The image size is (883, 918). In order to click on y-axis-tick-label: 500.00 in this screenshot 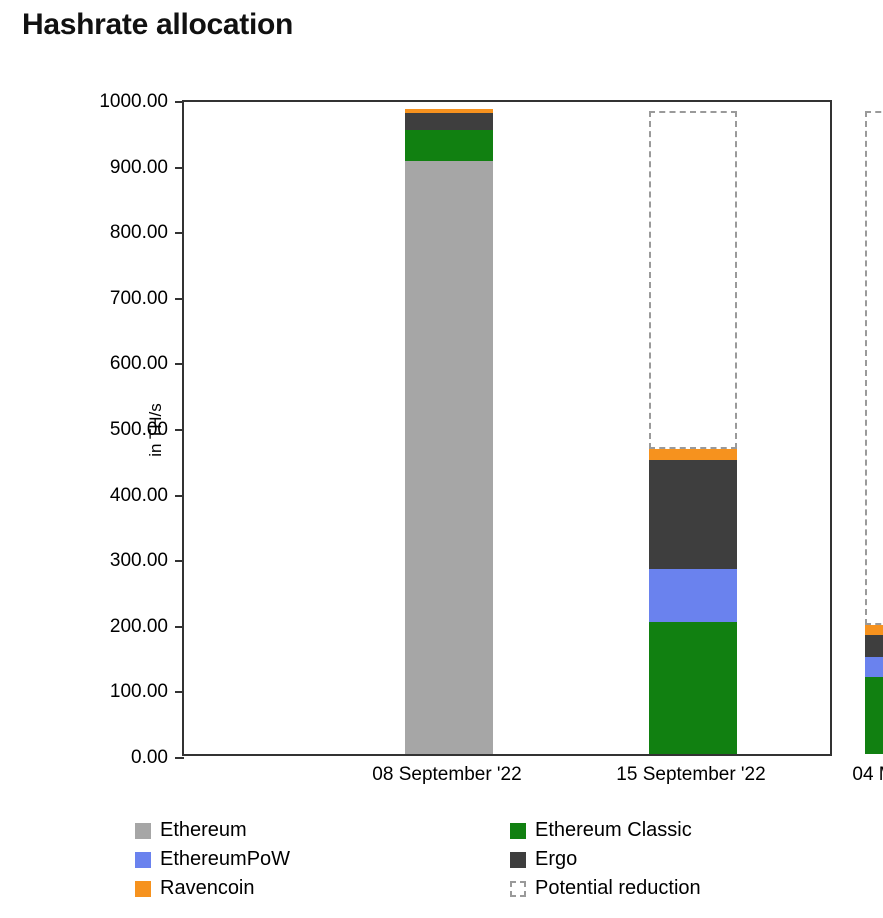, I will do `click(138, 429)`.